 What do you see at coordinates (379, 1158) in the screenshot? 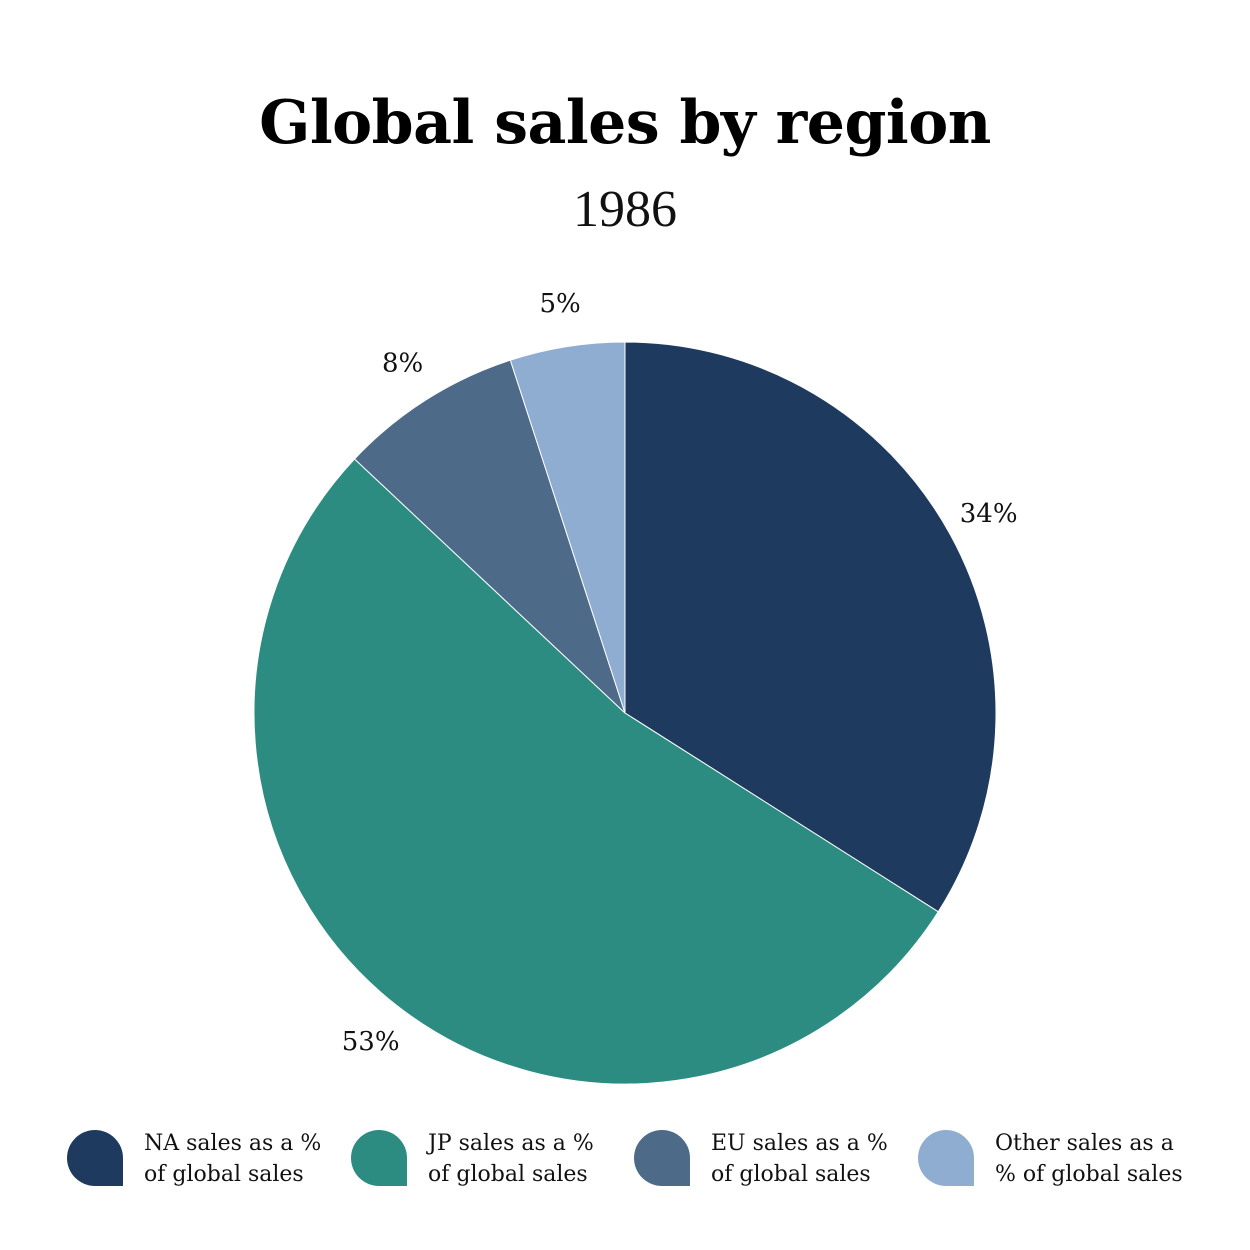
I see `legend-swatch-jp` at bounding box center [379, 1158].